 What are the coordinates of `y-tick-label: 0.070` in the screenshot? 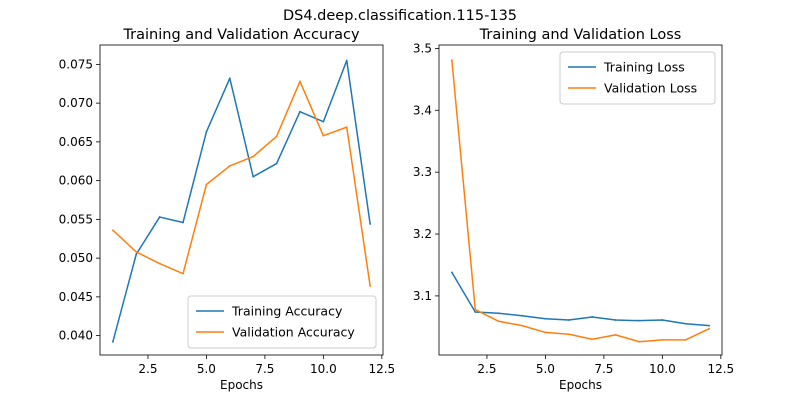 It's located at (76, 103).